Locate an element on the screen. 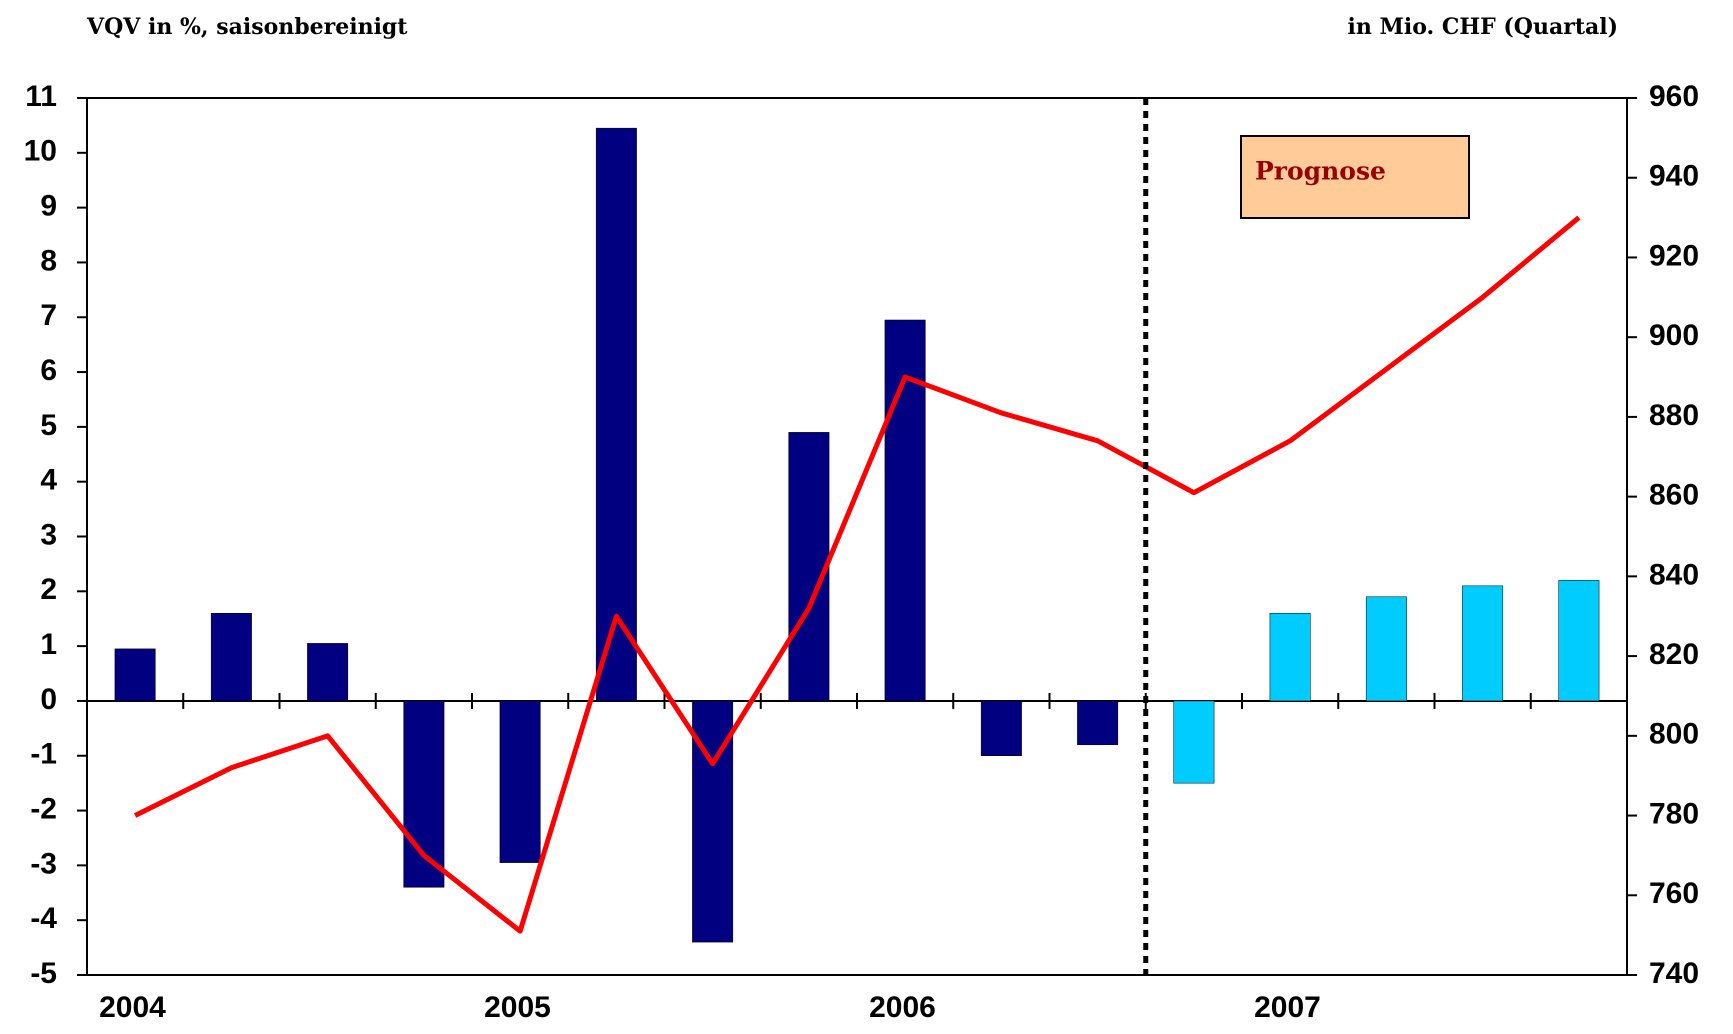 This screenshot has height=1034, width=1733. y-tick-label: 5 is located at coordinates (48, 425).